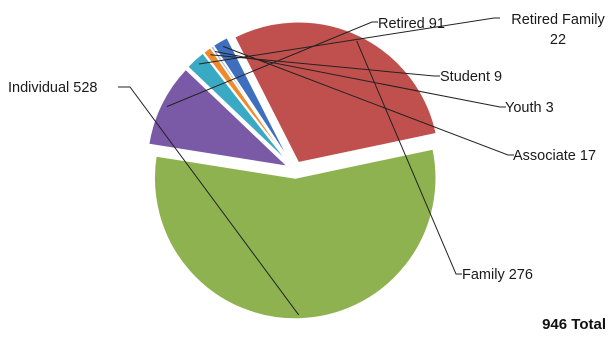  I want to click on label-family: Family 276, so click(497, 275).